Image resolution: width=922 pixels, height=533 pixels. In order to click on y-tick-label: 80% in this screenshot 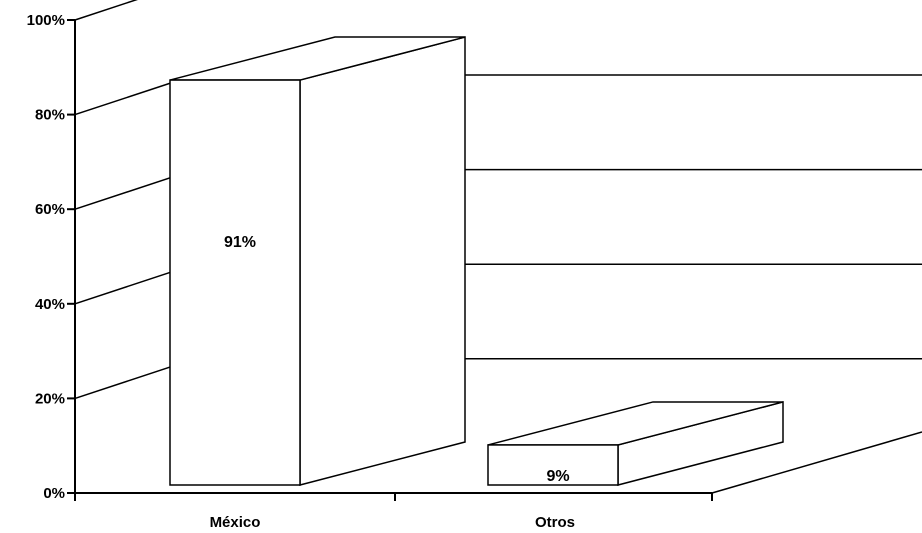, I will do `click(50, 115)`.